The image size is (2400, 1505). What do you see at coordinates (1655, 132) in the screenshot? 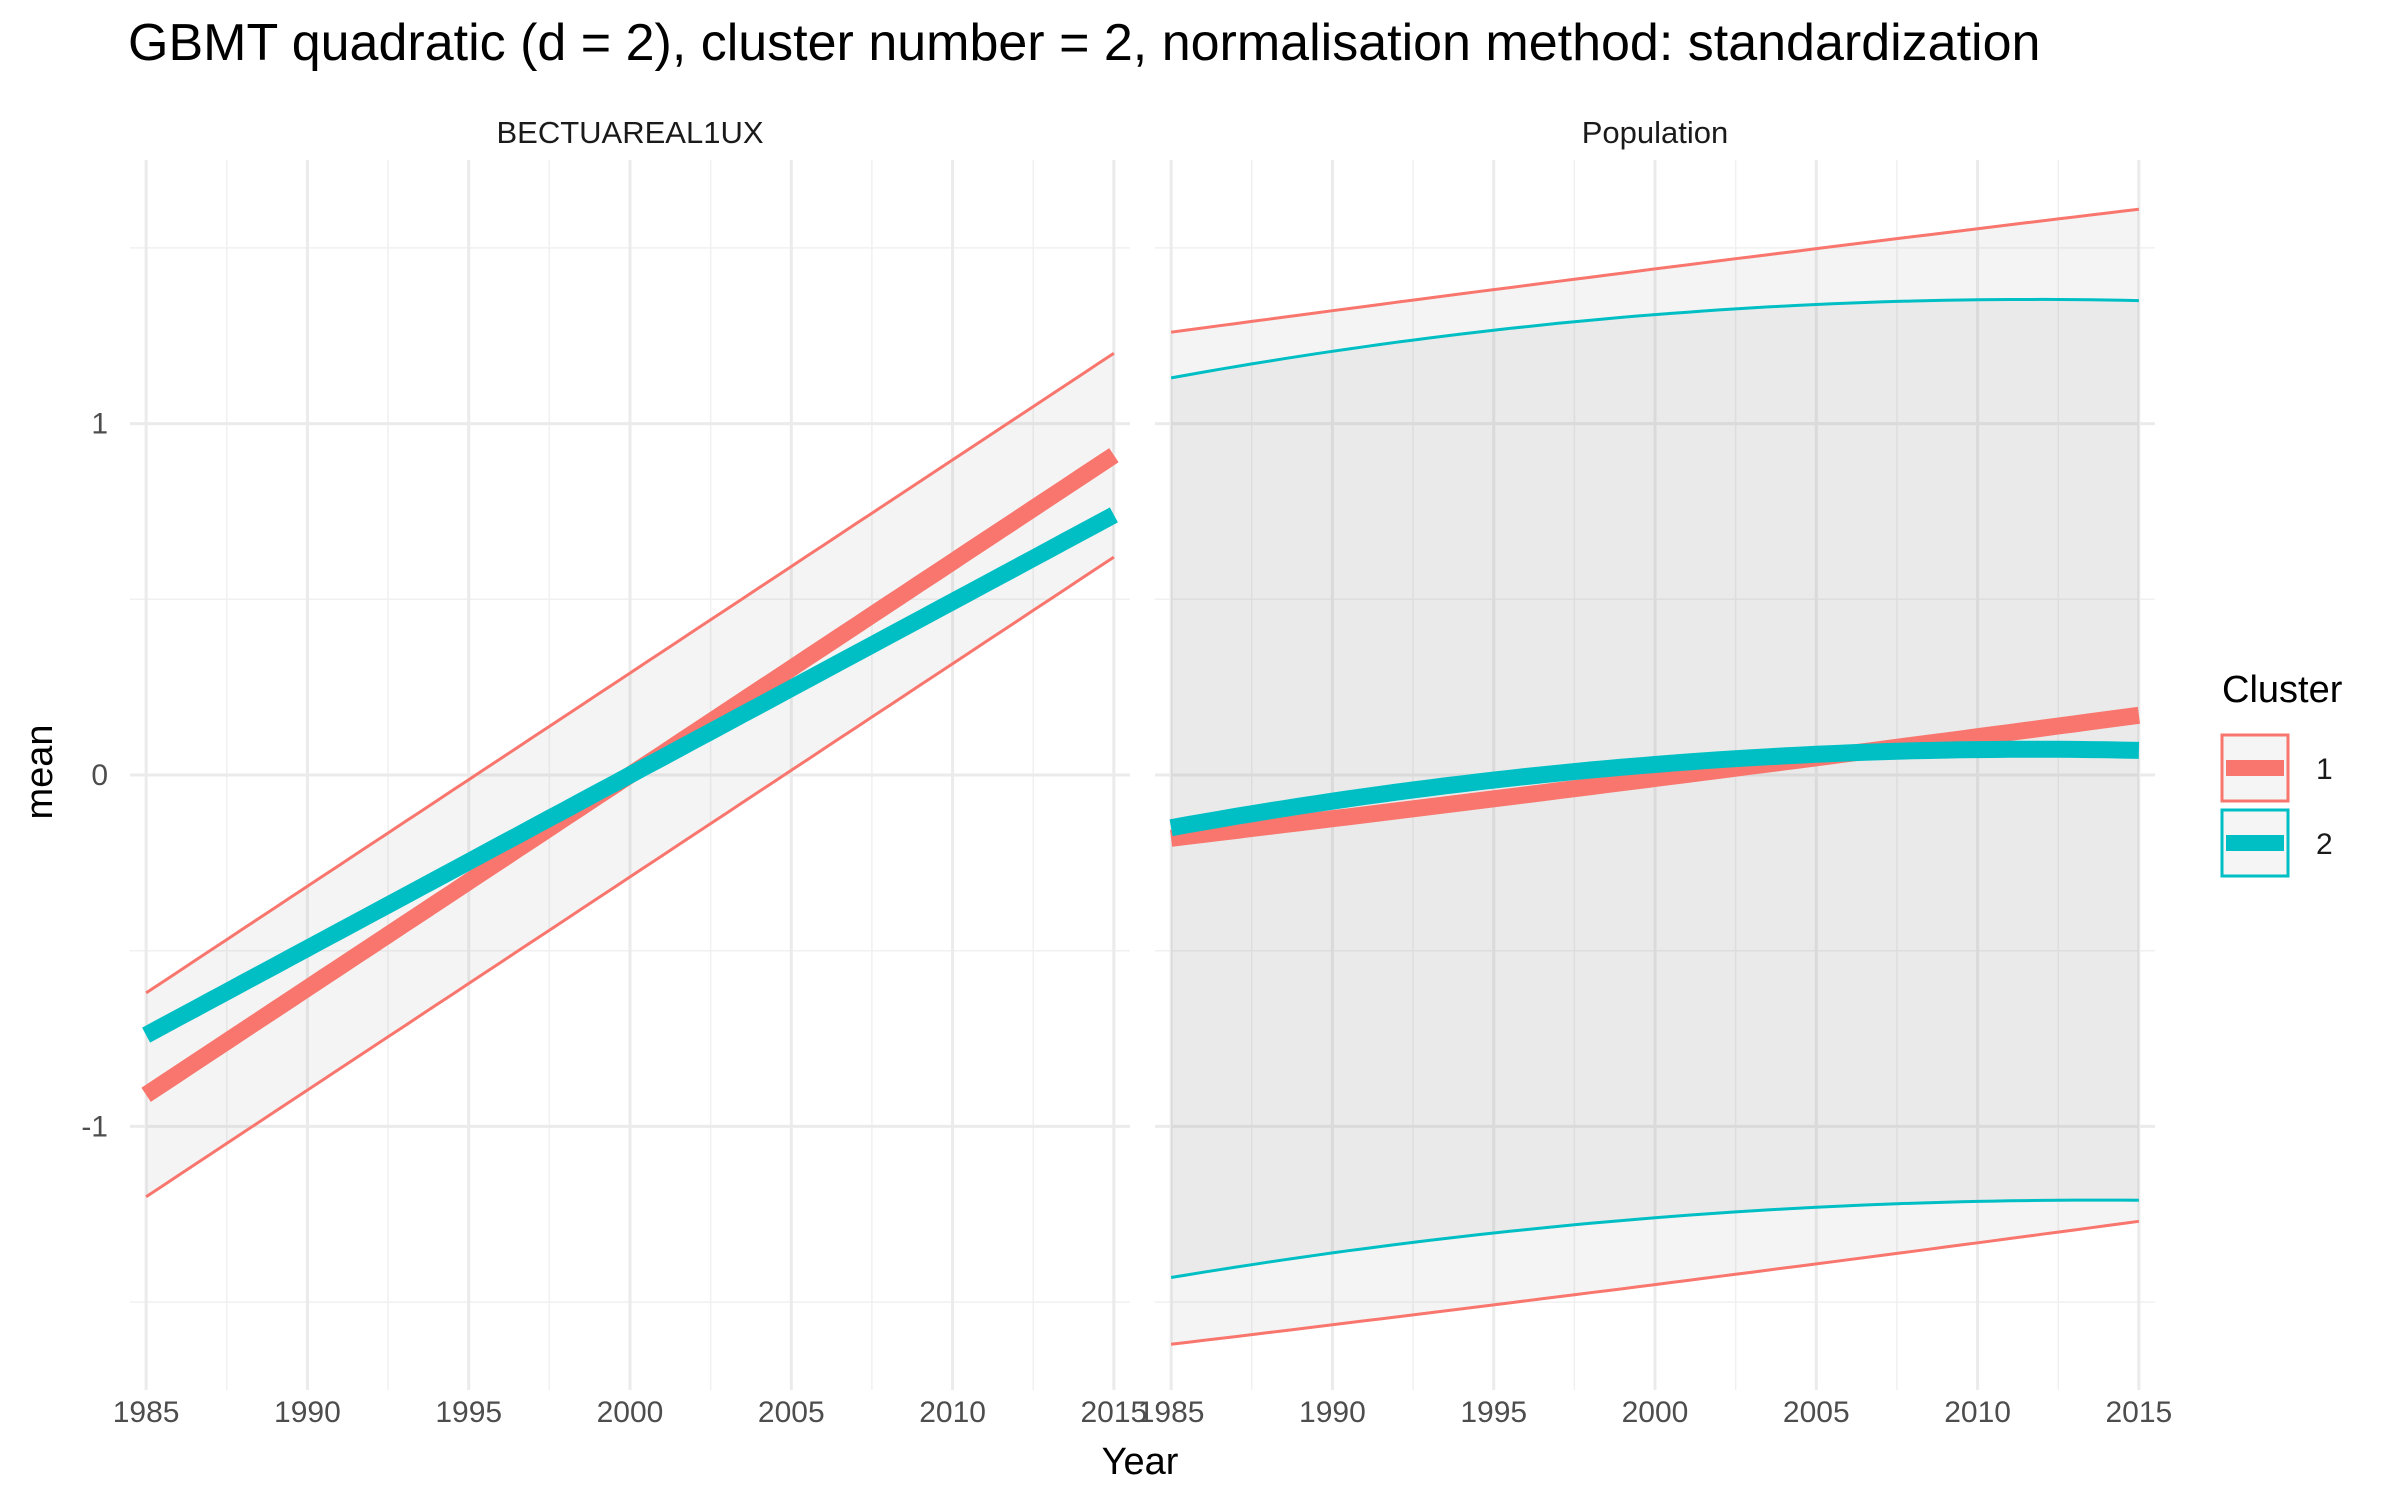
I see `panel-title: Population` at bounding box center [1655, 132].